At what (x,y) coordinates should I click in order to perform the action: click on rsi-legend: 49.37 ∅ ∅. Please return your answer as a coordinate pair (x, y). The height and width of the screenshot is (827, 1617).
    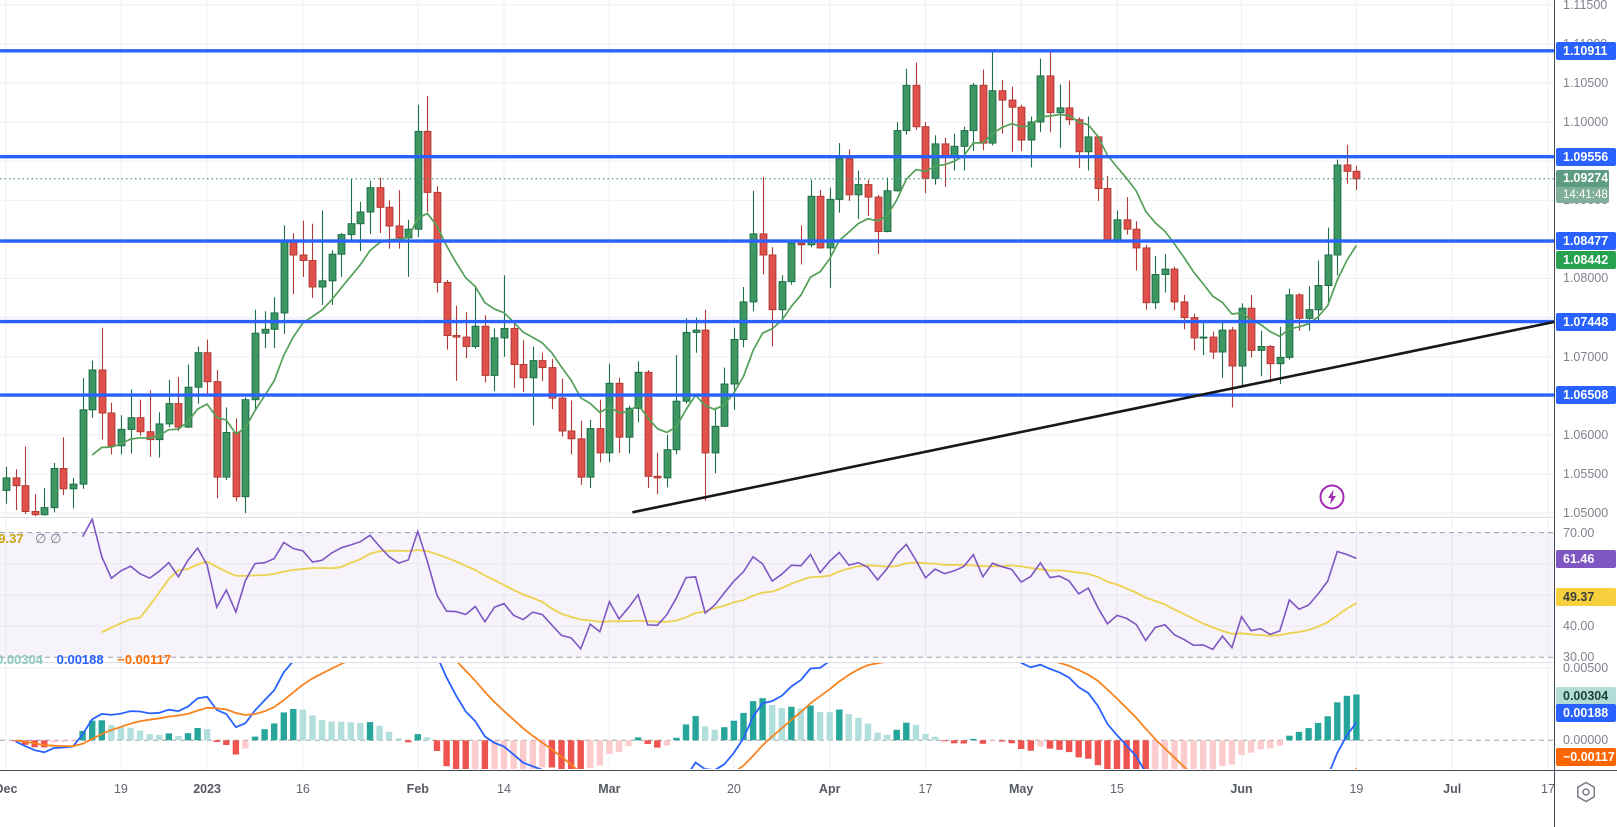
    Looking at the image, I should click on (30, 539).